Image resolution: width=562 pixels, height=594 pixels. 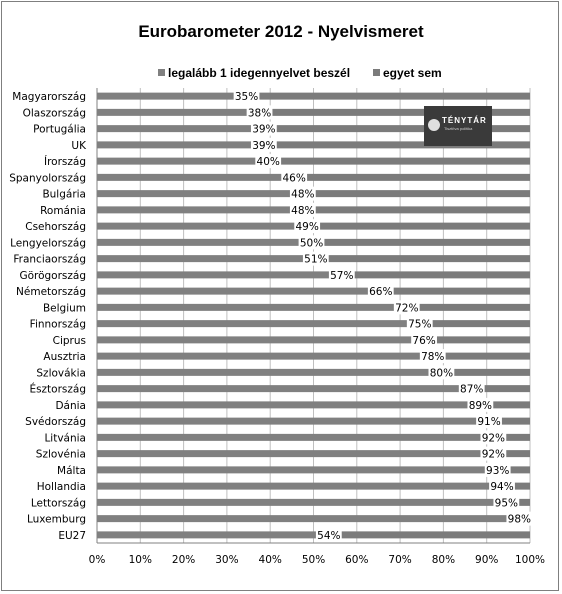 I want to click on category-label: Ausztria, so click(x=64, y=357).